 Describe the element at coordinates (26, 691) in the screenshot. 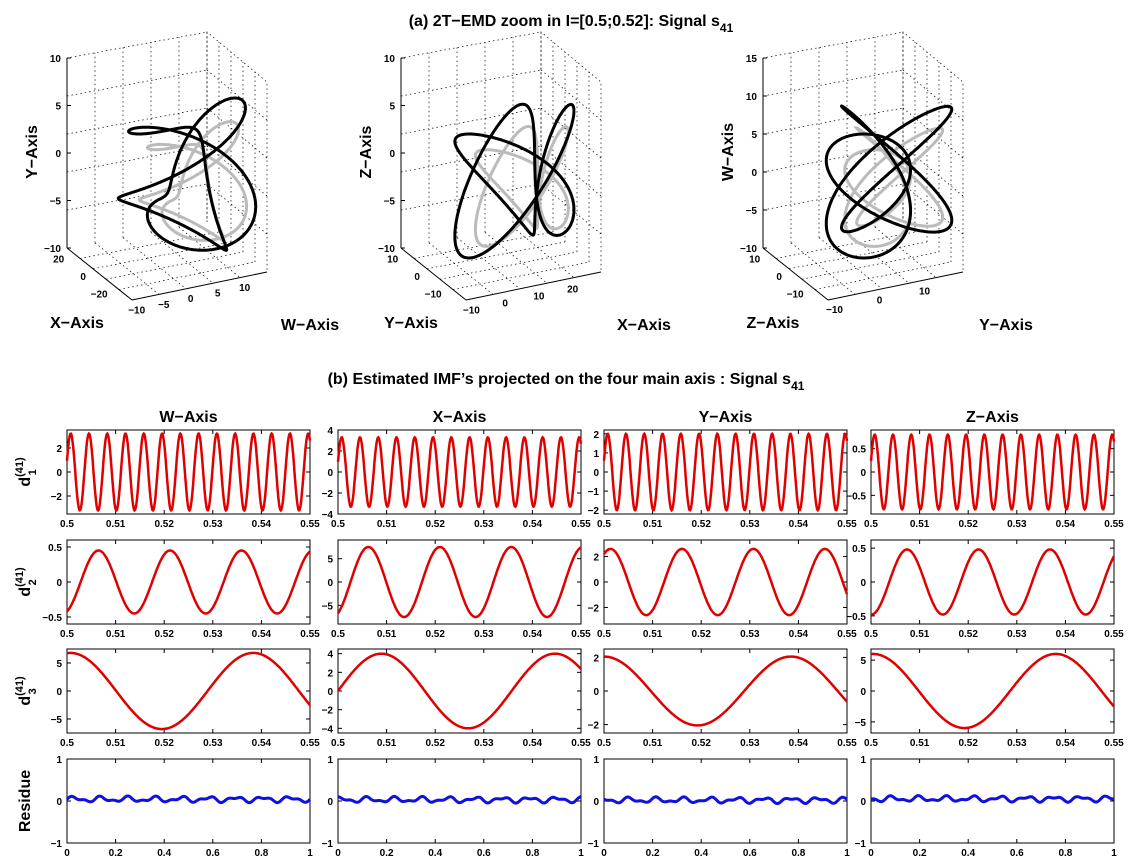

I see `row-label: d(41)3` at that location.